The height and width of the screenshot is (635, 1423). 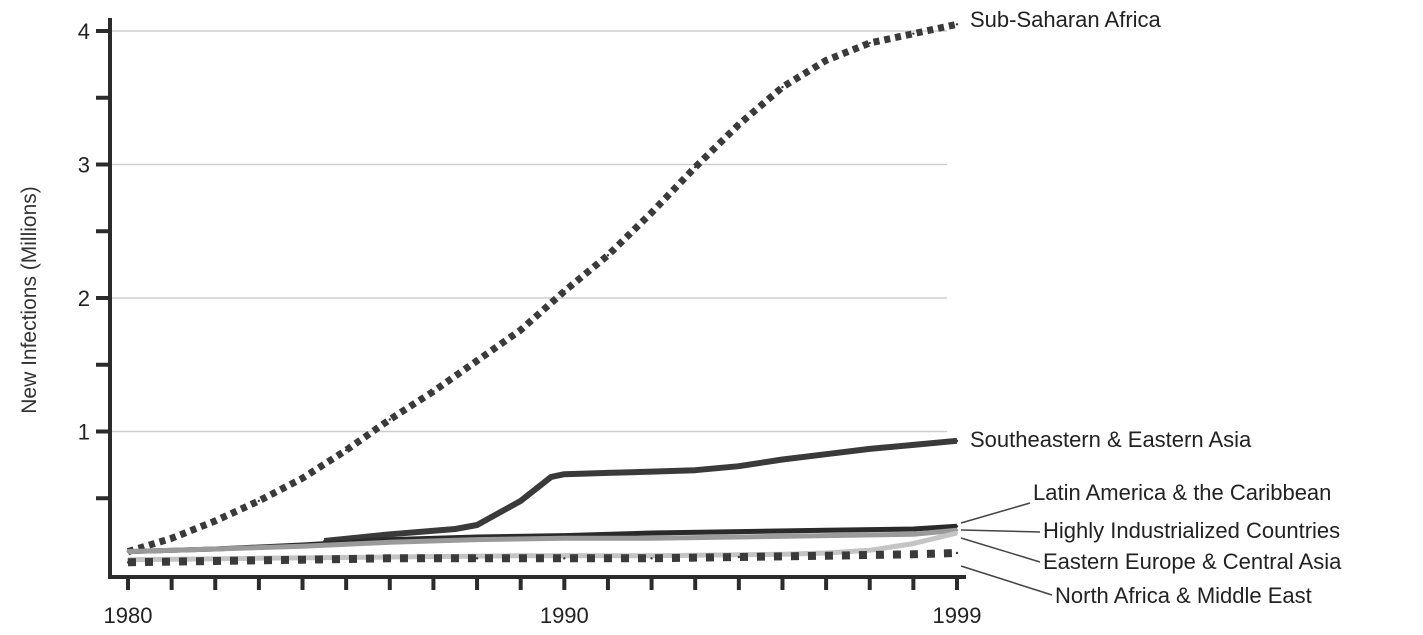 What do you see at coordinates (1183, 595) in the screenshot?
I see `series-label-6: North Africa & Middle East` at bounding box center [1183, 595].